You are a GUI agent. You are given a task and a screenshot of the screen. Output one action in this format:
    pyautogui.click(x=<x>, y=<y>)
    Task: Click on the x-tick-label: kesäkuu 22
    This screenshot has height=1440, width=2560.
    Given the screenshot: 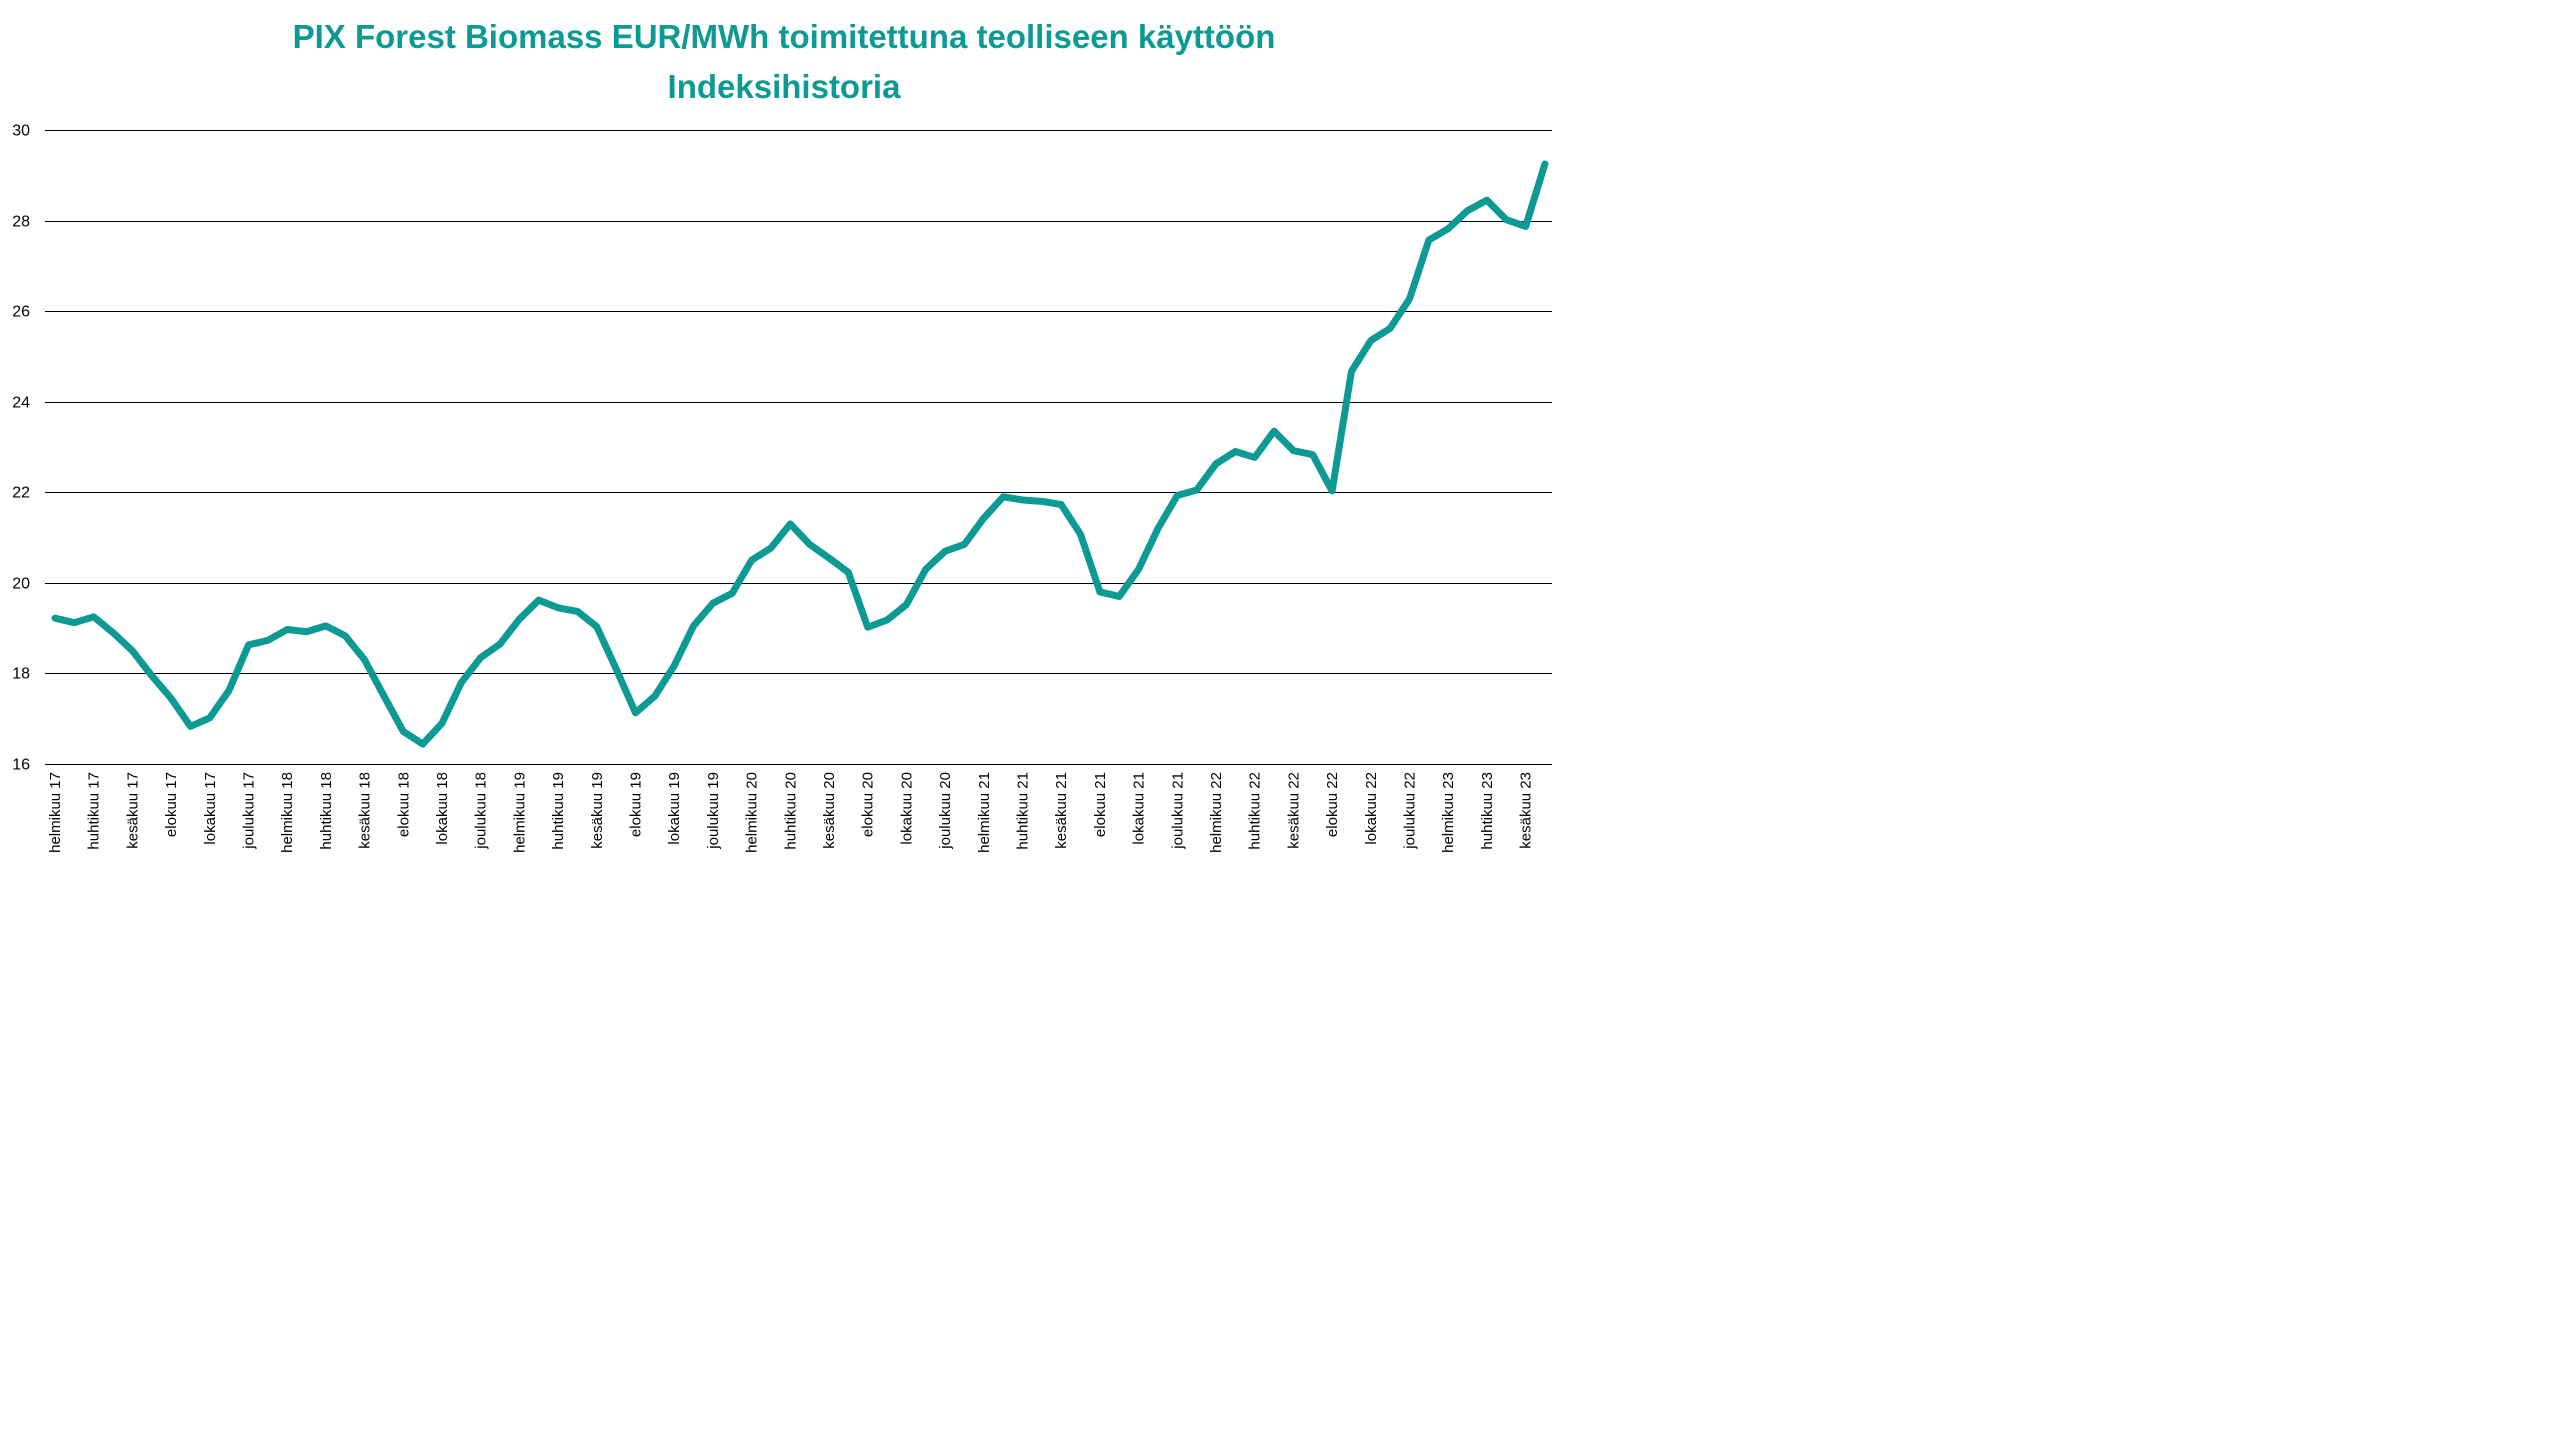 What is the action you would take?
    pyautogui.click(x=1293, y=810)
    